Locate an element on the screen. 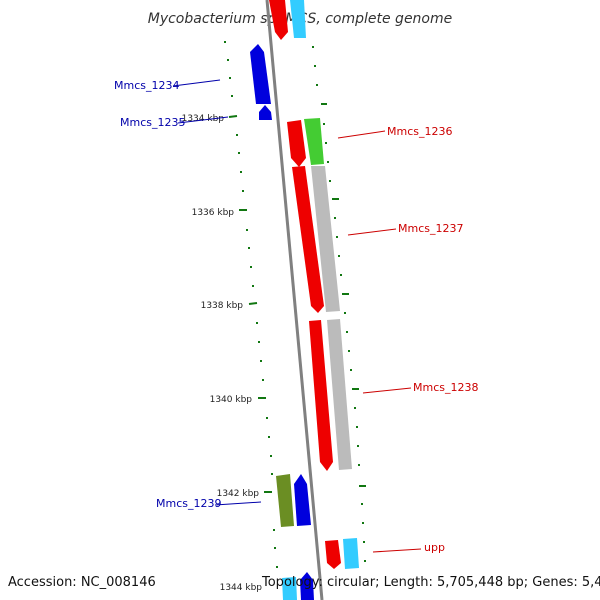  scale-tick-1344: 1344 kbp is located at coordinates (241, 588).